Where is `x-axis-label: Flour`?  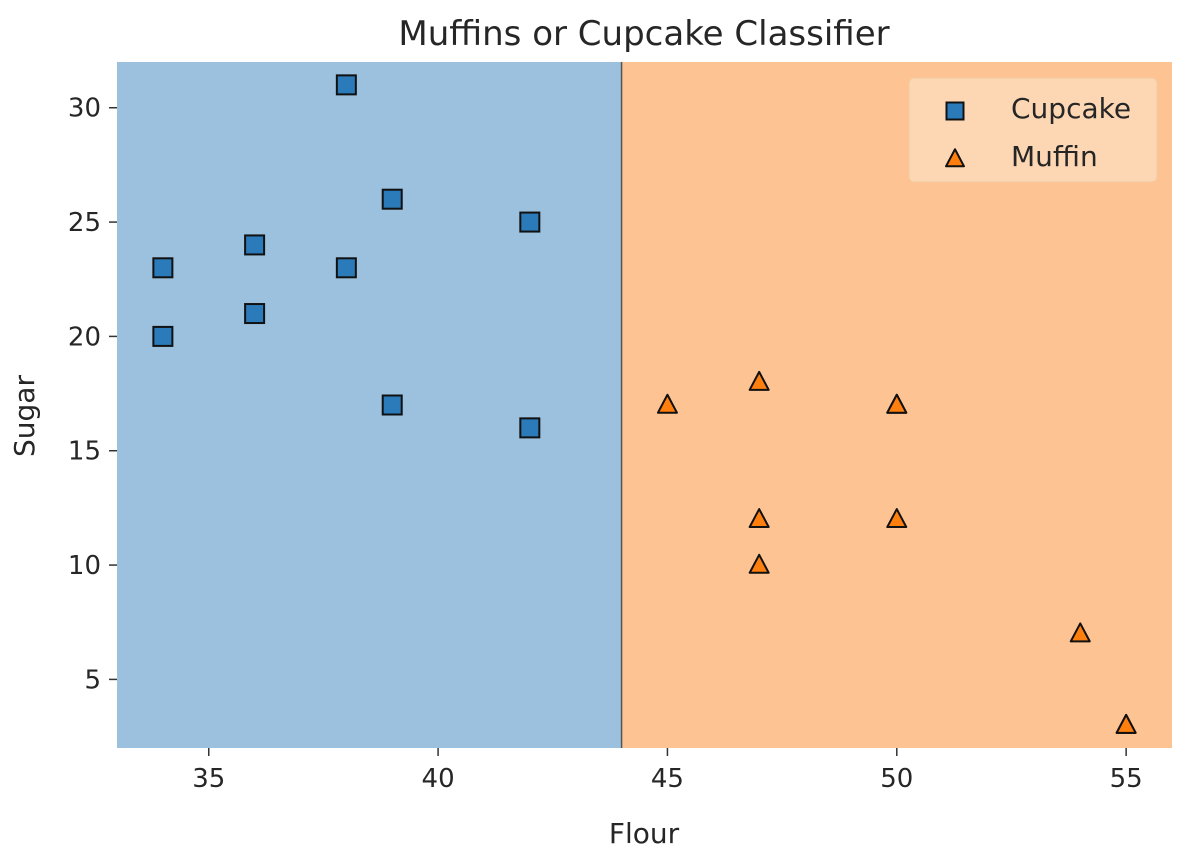
x-axis-label: Flour is located at coordinates (644, 833).